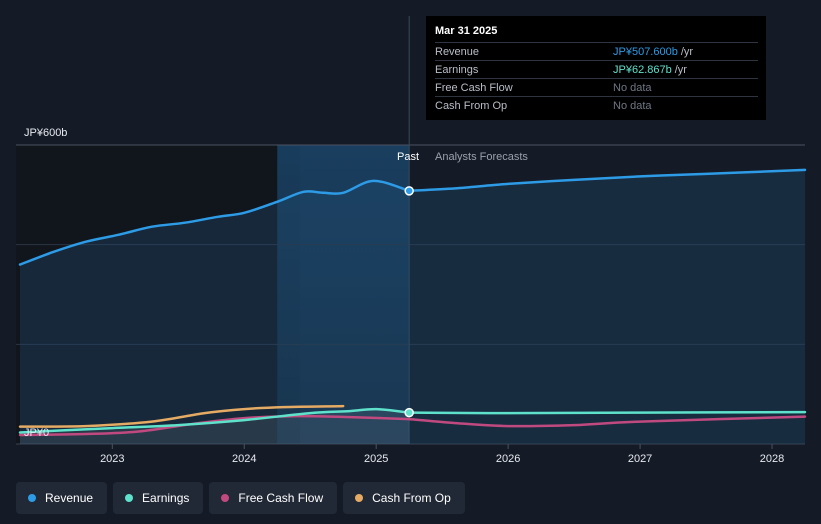  I want to click on tooltip-row-revenue: Revenue JP¥507.600b /yr, so click(596, 51).